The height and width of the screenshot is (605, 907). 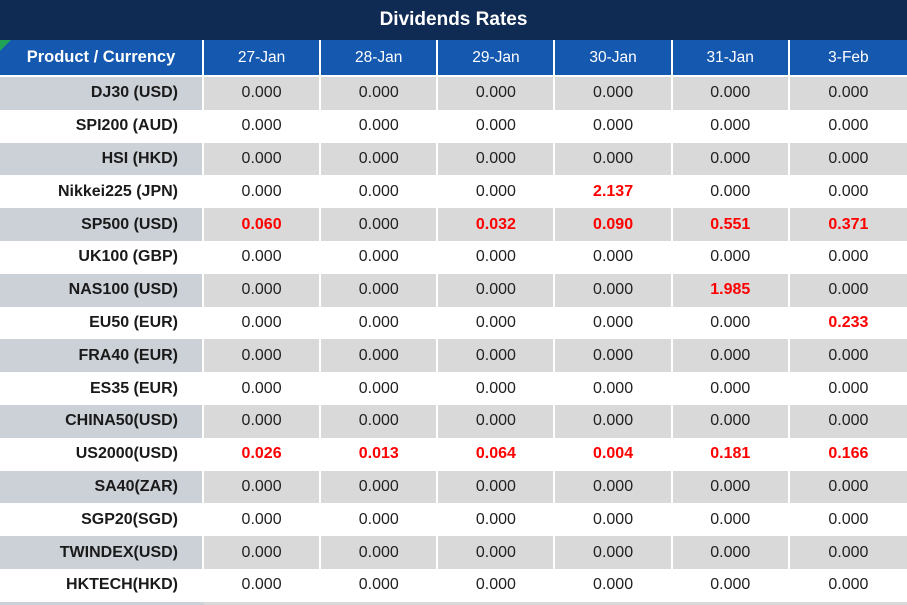 I want to click on value-cell: 0.551, so click(x=731, y=224).